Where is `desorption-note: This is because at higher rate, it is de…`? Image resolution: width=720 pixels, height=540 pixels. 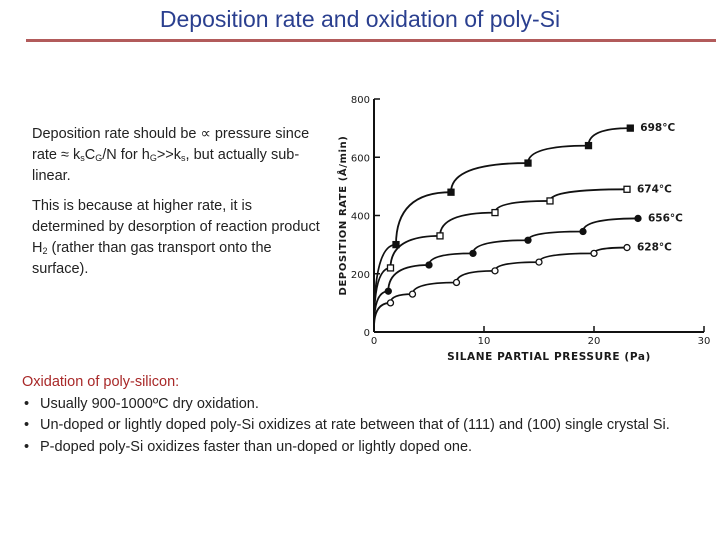 desorption-note: This is because at higher rate, it is de… is located at coordinates (176, 237).